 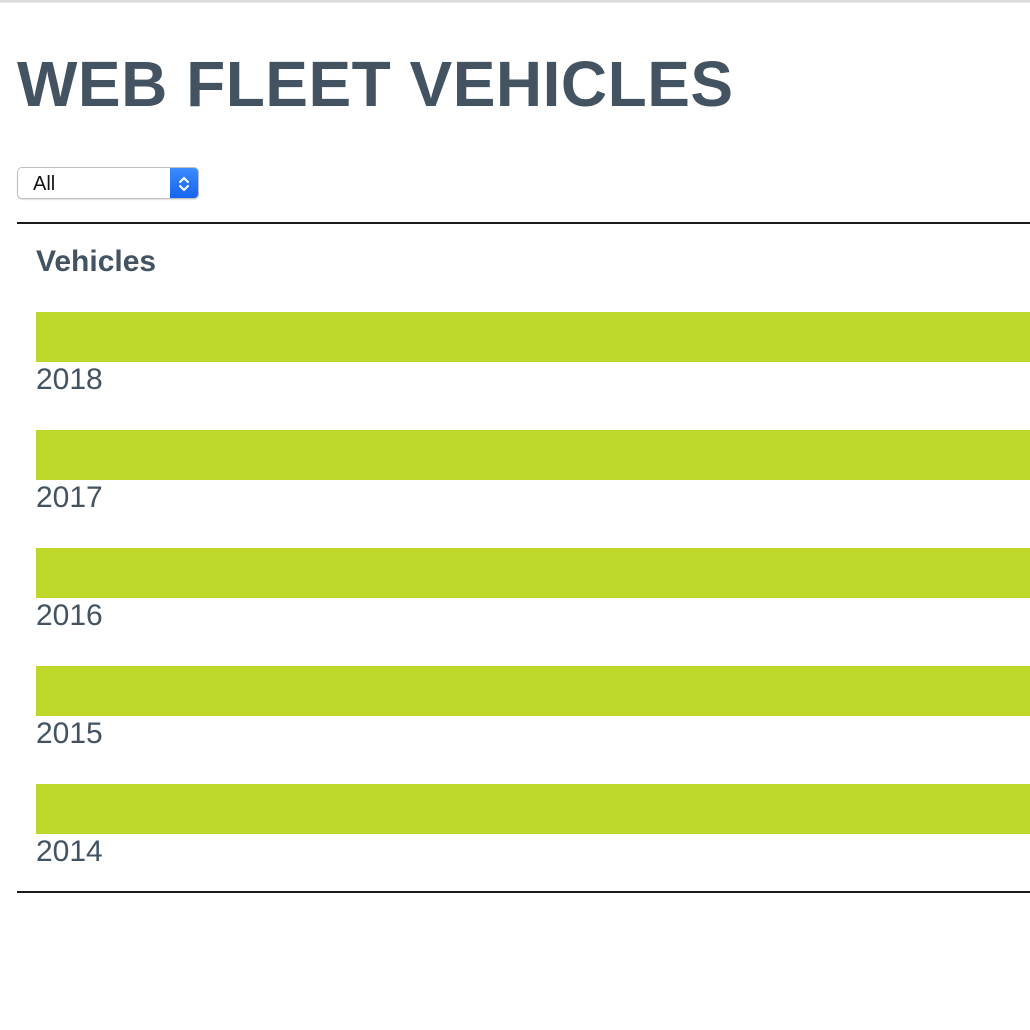 I want to click on vehicle-year-label: 2015, so click(x=69, y=733).